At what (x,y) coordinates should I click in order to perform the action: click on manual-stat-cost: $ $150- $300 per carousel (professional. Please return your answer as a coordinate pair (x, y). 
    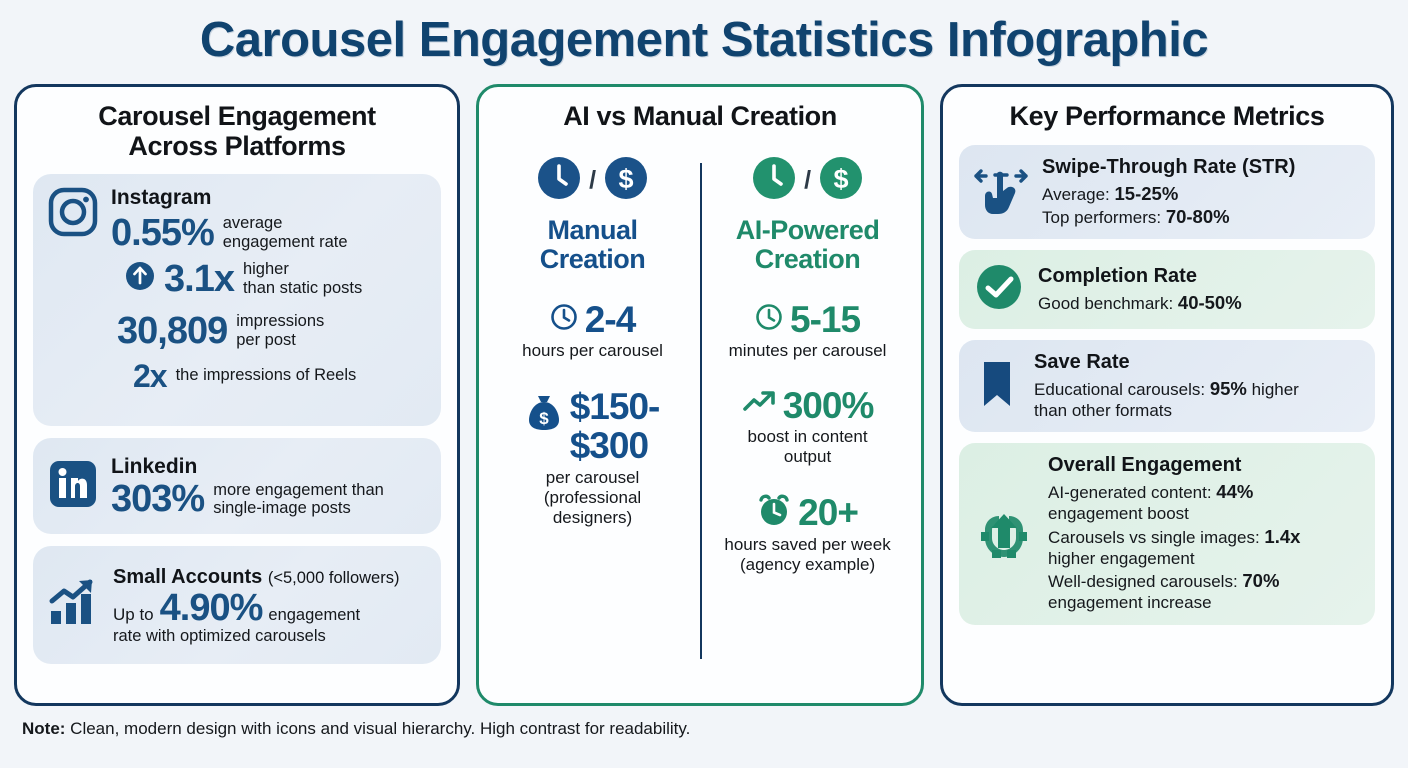
    Looking at the image, I should click on (592, 457).